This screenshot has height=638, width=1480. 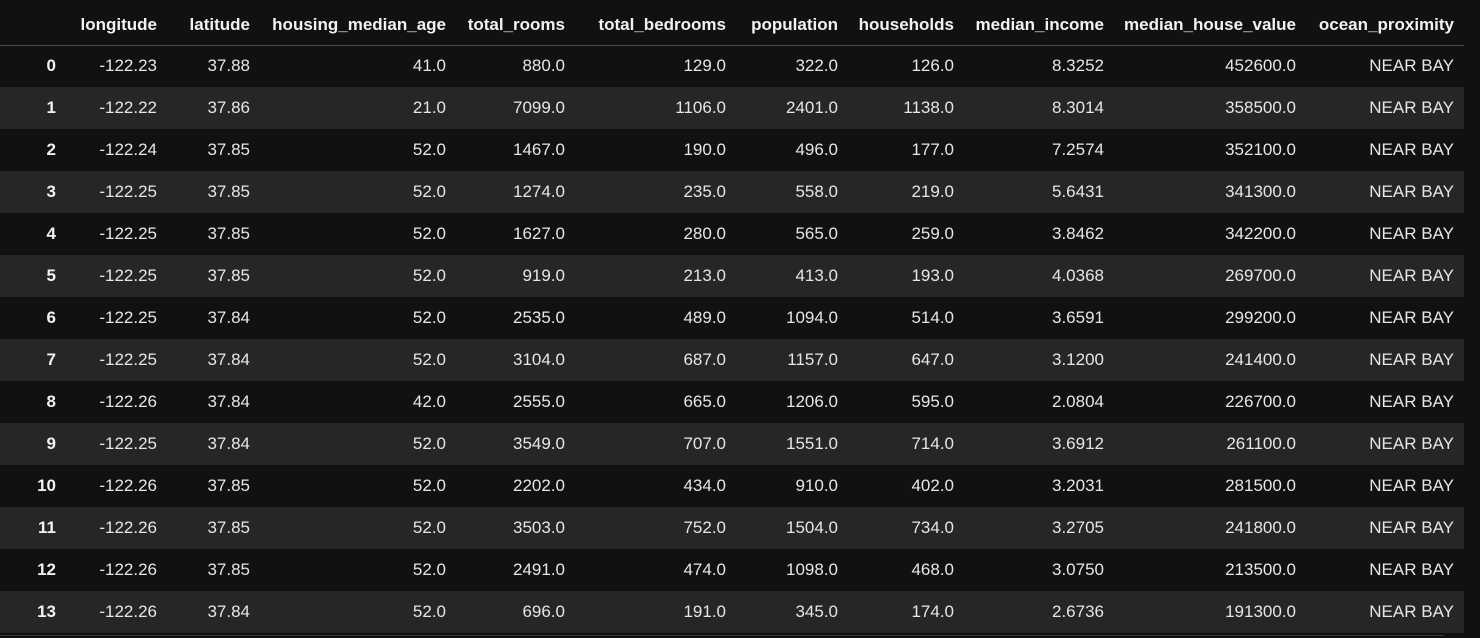 I want to click on row-index-cell: 5, so click(x=51, y=275).